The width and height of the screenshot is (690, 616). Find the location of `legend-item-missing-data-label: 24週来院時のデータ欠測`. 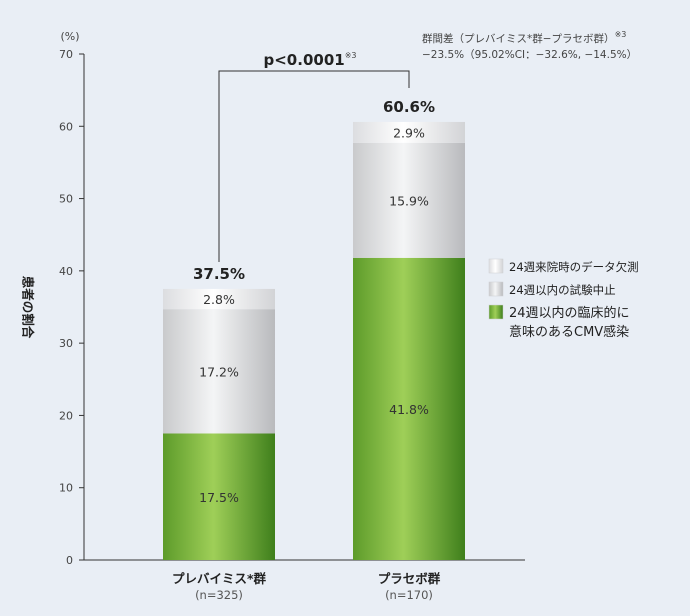

legend-item-missing-data-label: 24週来院時のデータ欠測 is located at coordinates (574, 267).